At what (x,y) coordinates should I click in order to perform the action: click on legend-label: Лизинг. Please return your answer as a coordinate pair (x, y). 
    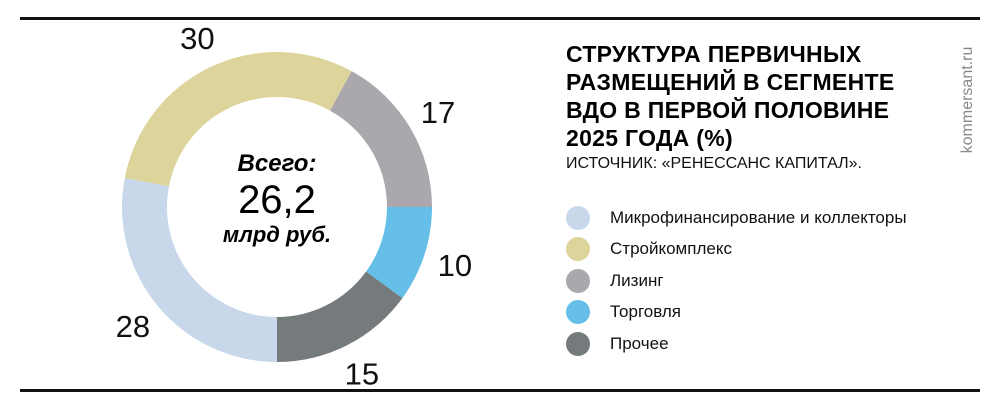
    Looking at the image, I should click on (637, 280).